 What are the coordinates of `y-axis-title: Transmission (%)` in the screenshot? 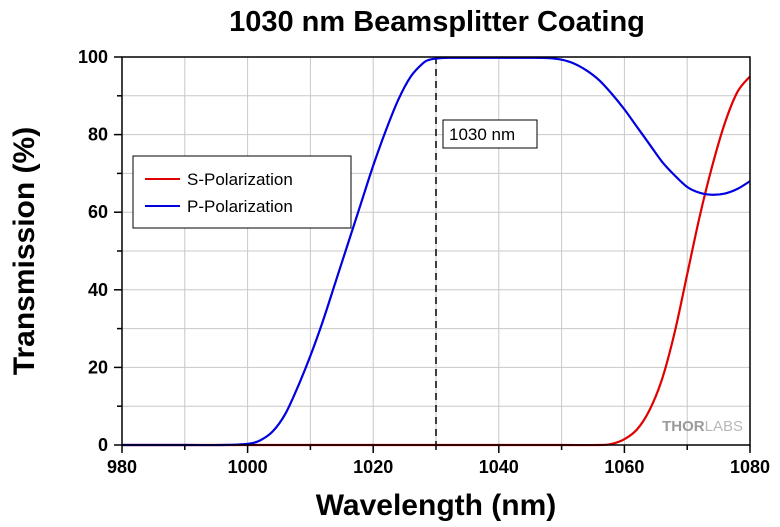 It's located at (24, 251).